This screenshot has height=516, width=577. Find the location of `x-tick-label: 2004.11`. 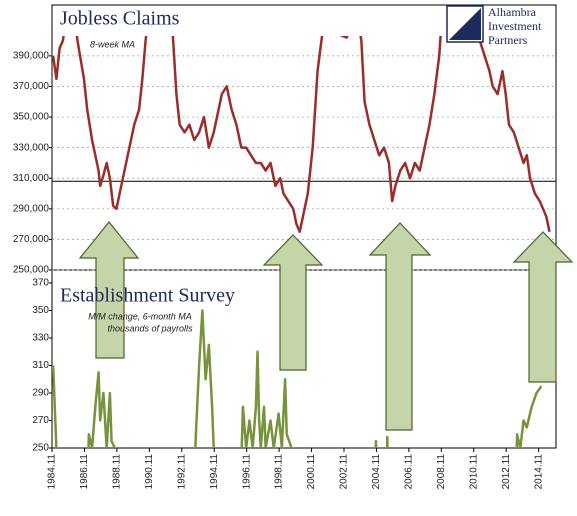

x-tick-label: 2004.11 is located at coordinates (376, 472).